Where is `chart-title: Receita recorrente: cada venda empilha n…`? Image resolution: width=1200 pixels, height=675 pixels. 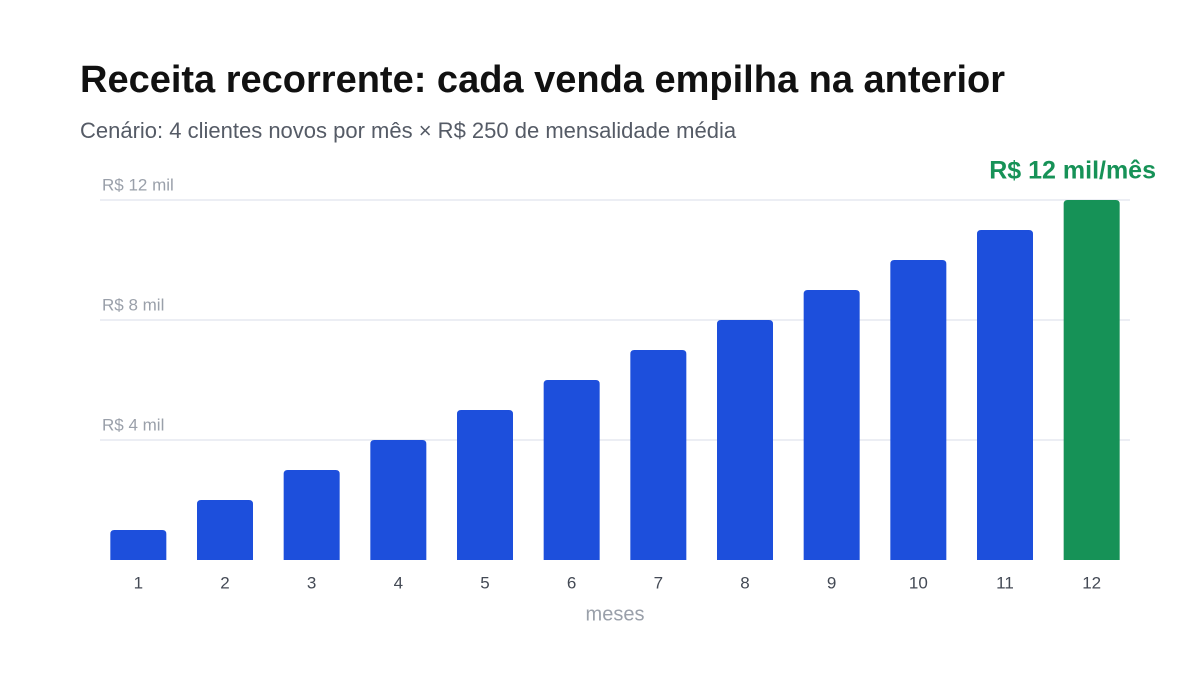 chart-title: Receita recorrente: cada venda empilha n… is located at coordinates (542, 80).